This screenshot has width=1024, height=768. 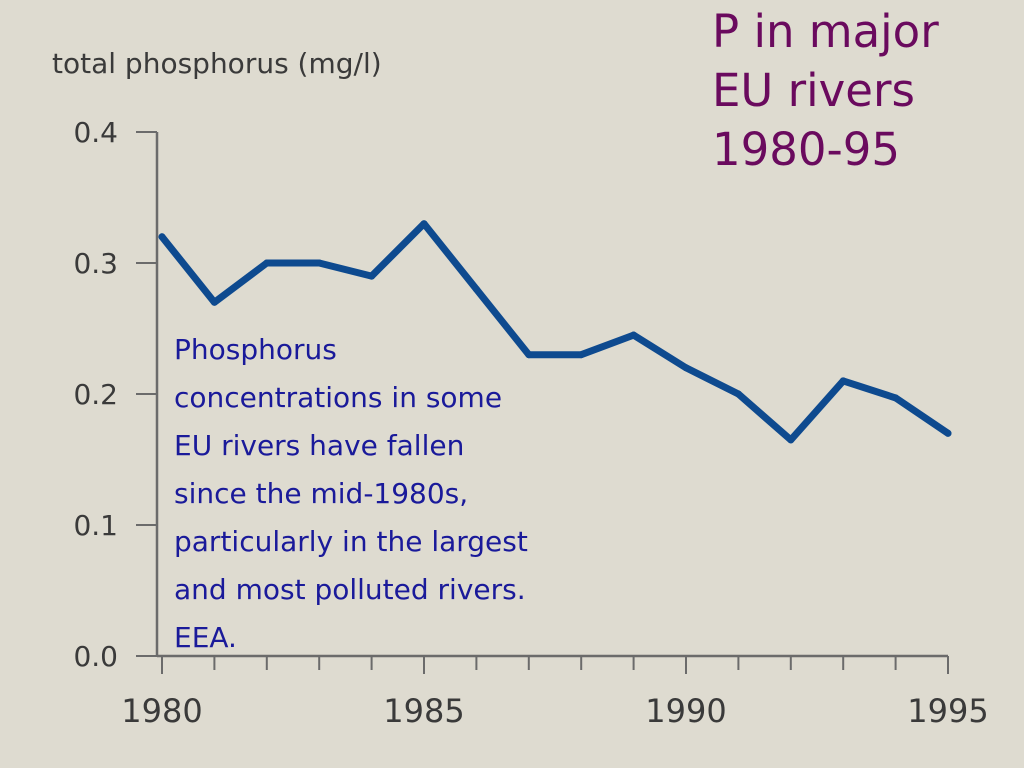 I want to click on x-tick-label: 1990, so click(x=685, y=711).